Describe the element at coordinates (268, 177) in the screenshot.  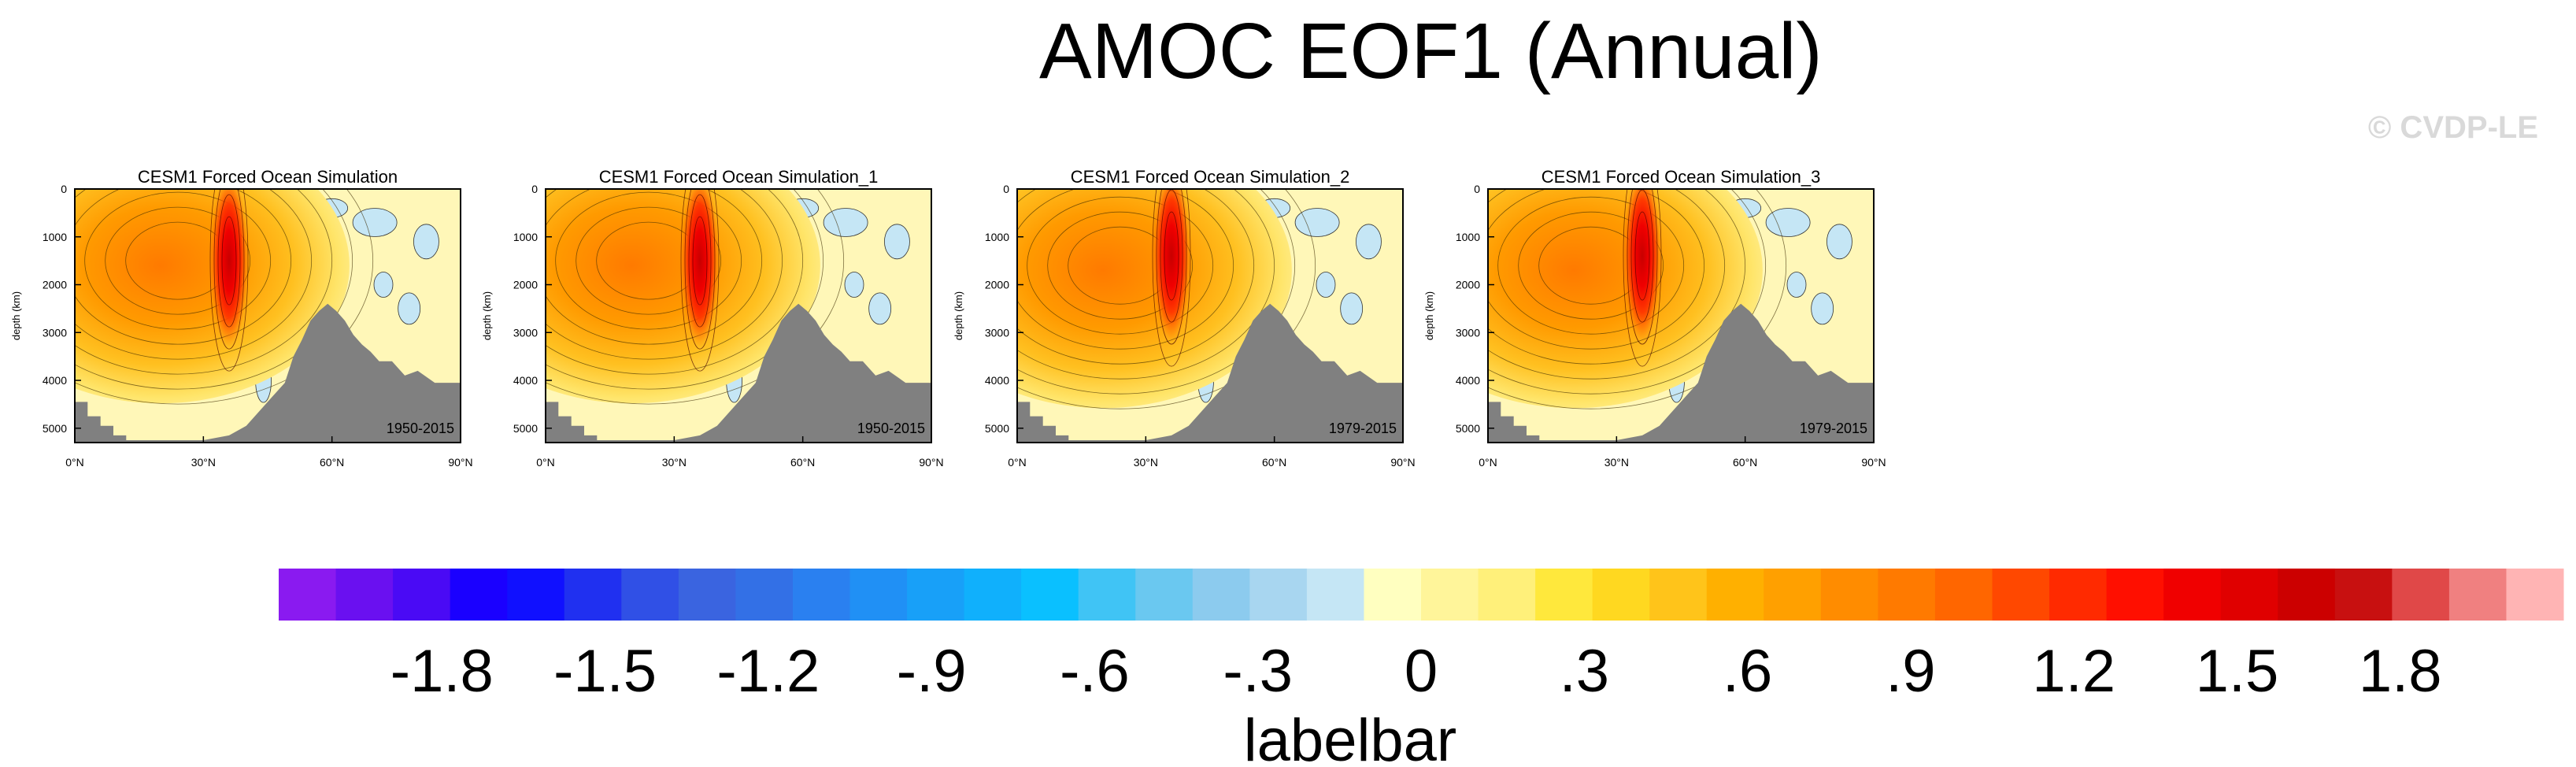
I see `panel-title: CESM1 Forced Ocean Simulation` at that location.